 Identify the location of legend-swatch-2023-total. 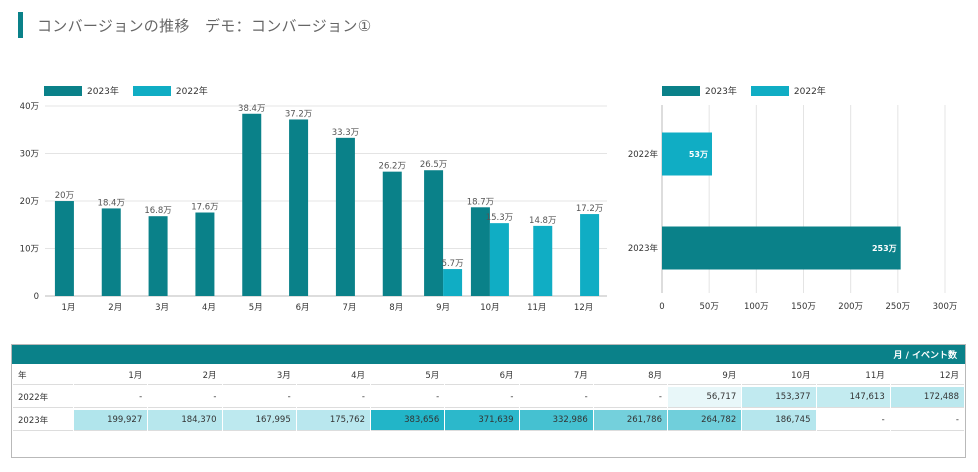
(681, 90).